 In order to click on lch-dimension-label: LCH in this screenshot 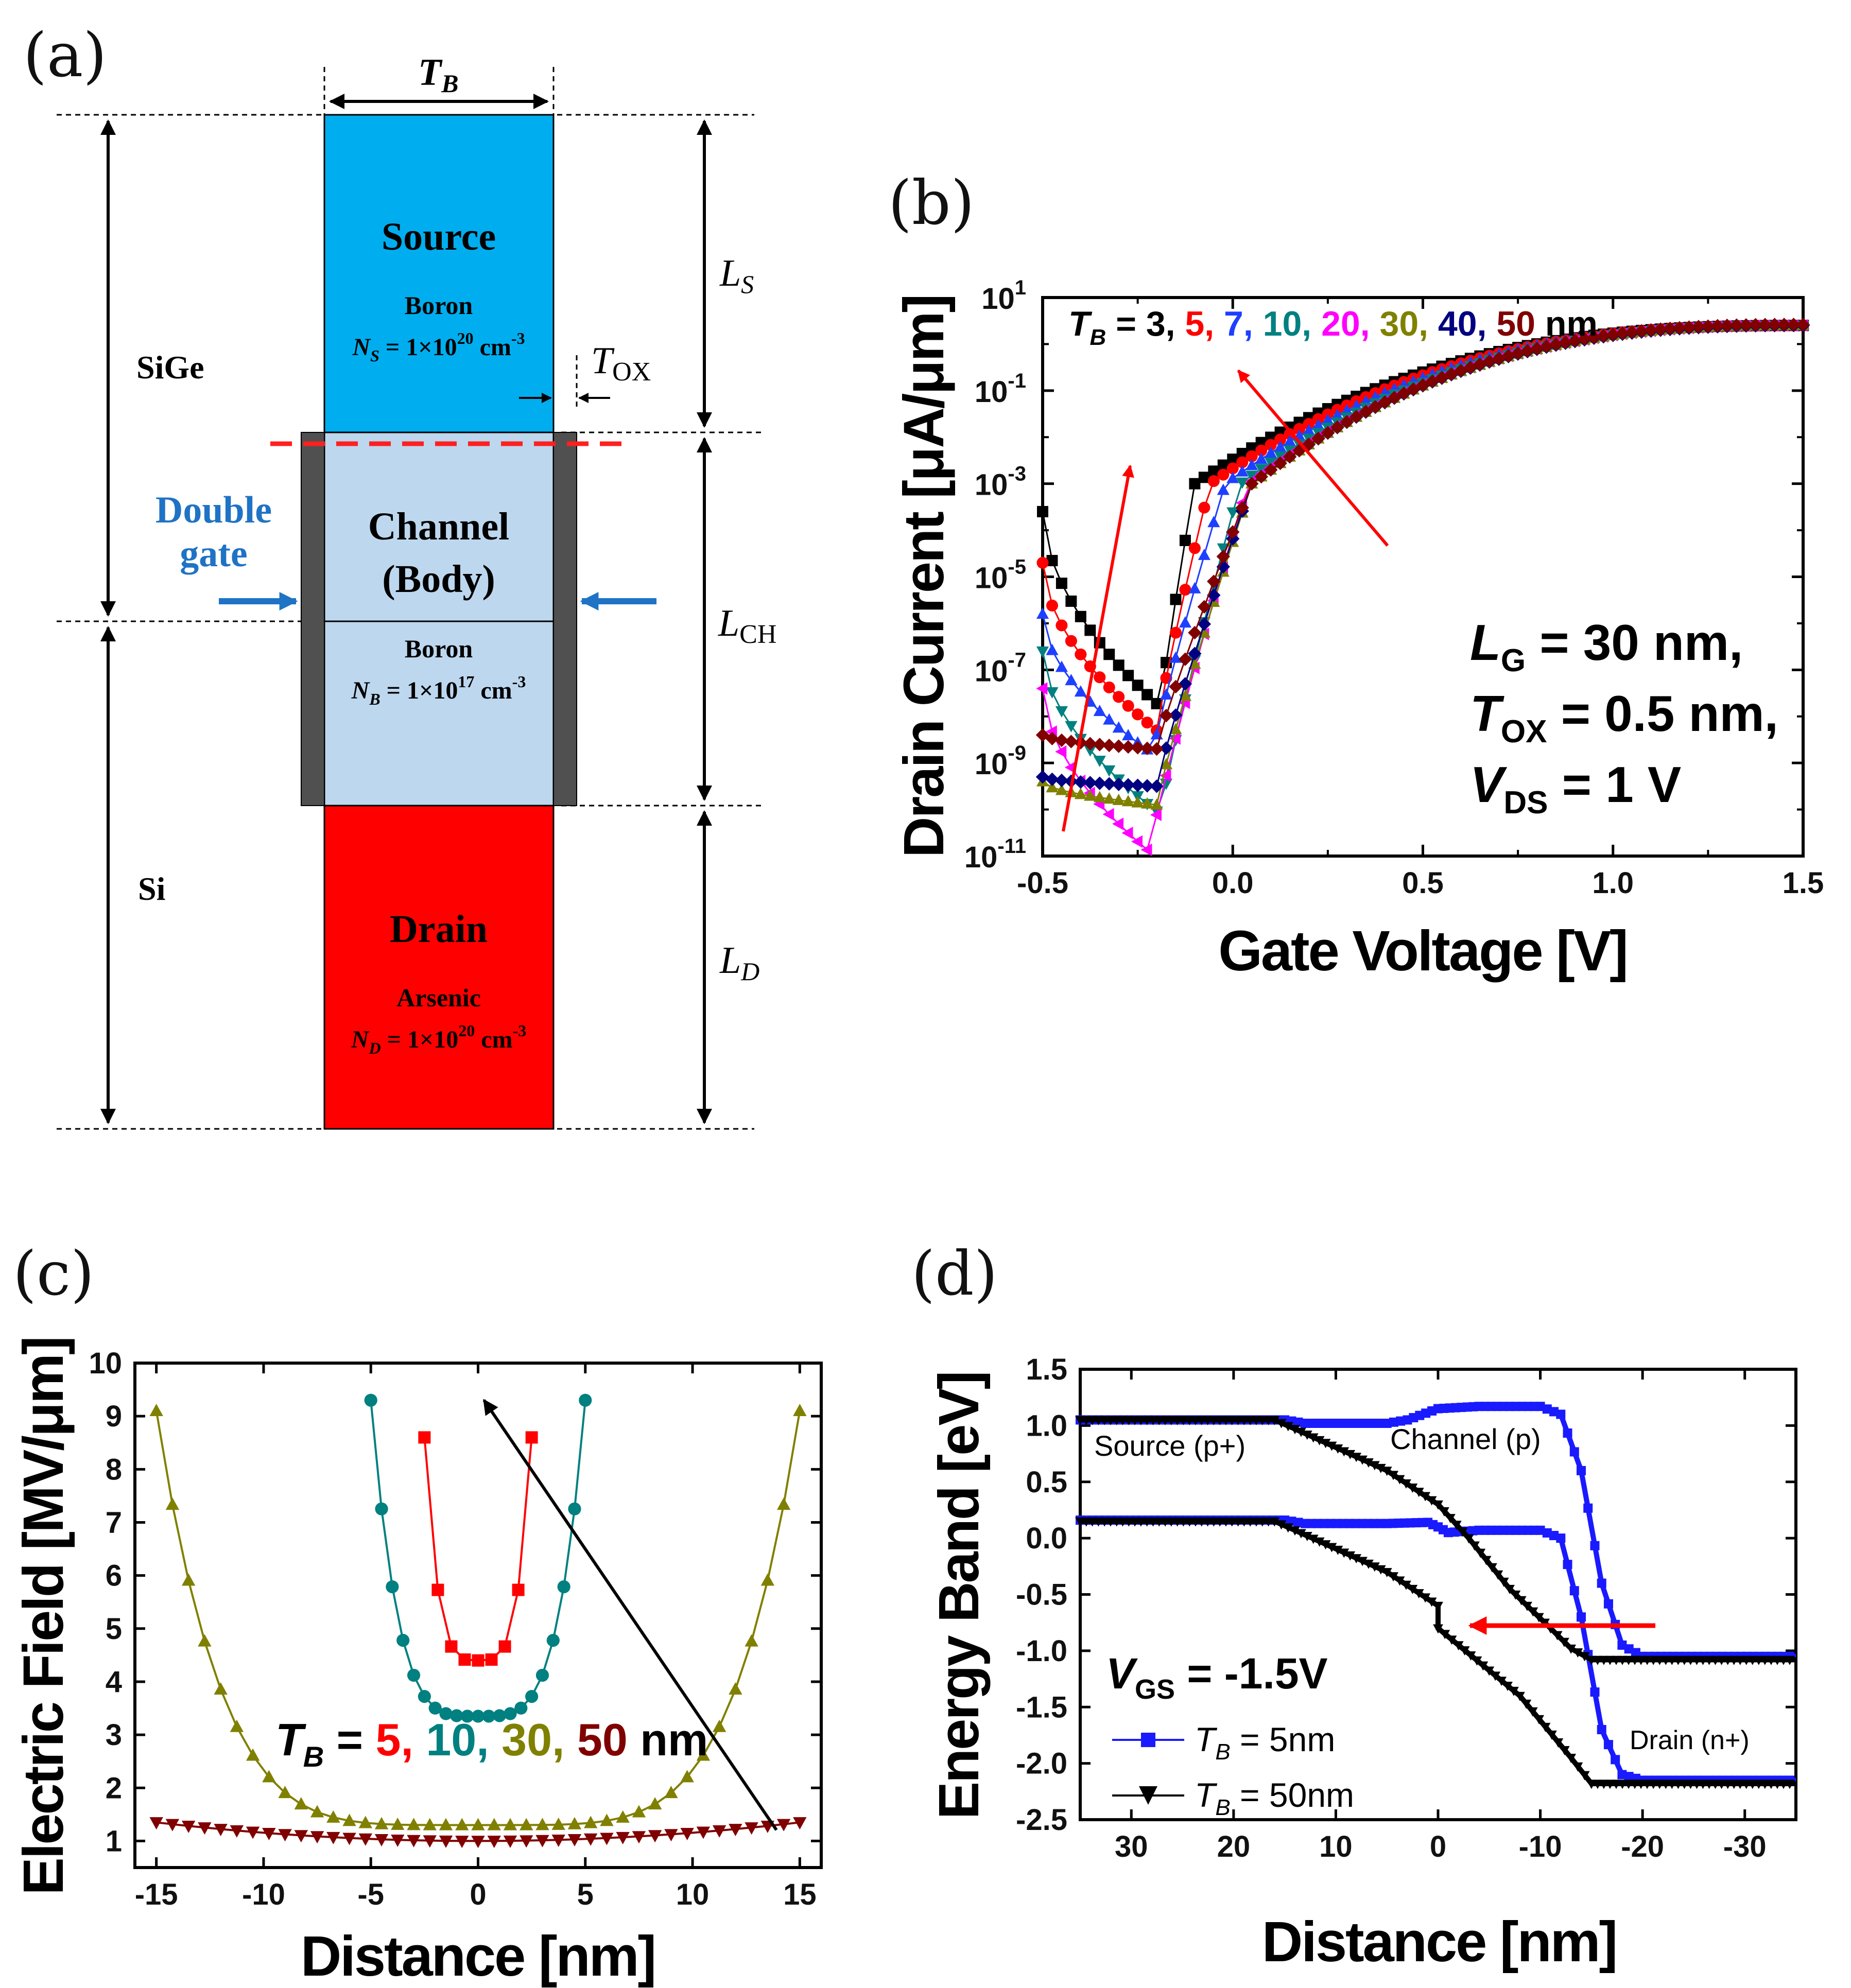, I will do `click(747, 625)`.